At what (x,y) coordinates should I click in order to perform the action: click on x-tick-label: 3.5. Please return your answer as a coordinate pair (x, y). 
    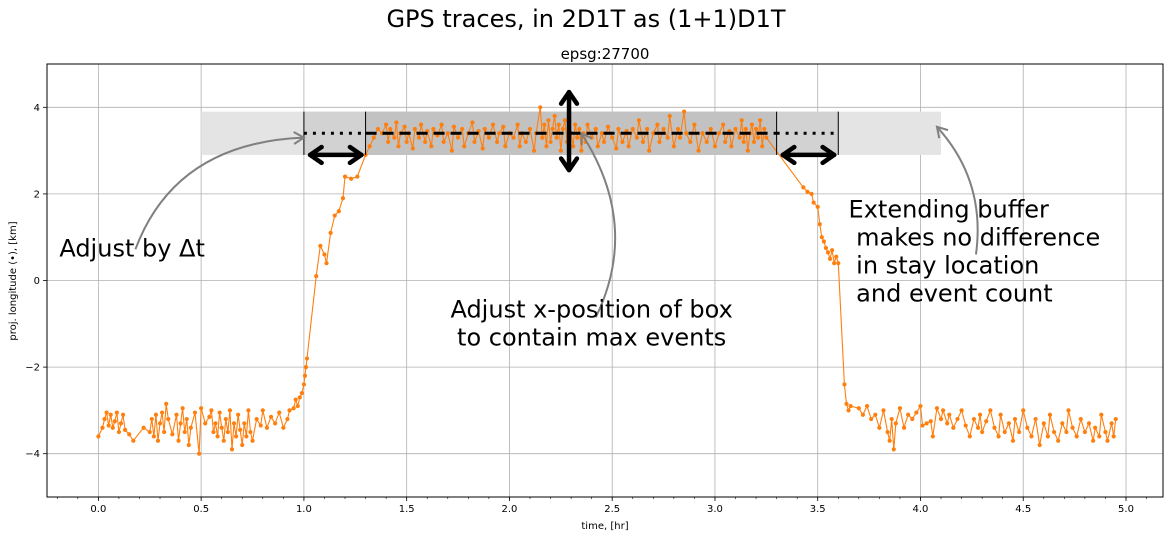
    Looking at the image, I should click on (818, 509).